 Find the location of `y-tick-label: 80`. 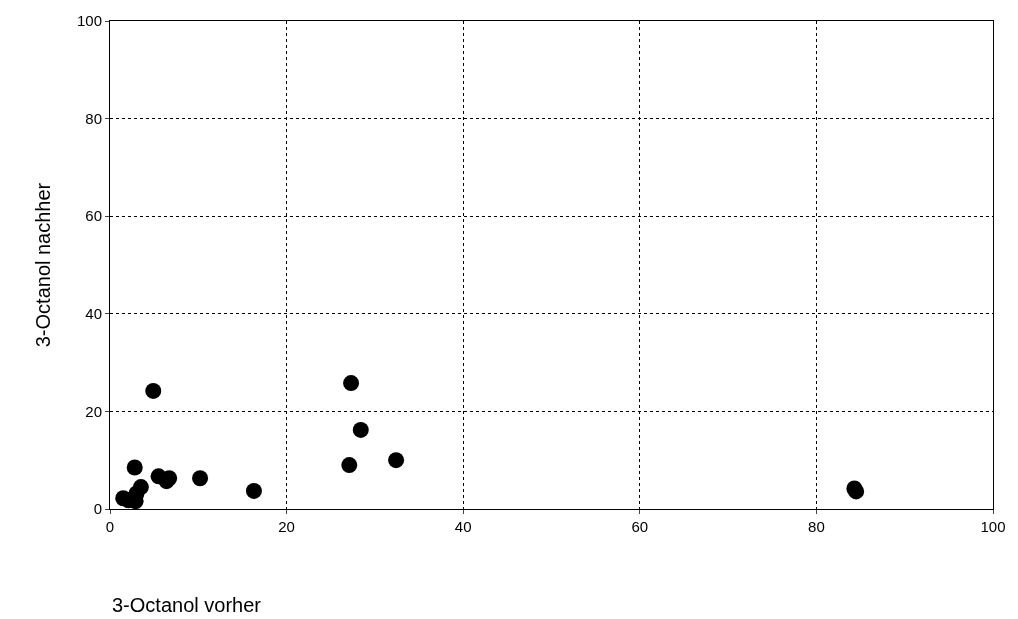

y-tick-label: 80 is located at coordinates (93, 118).